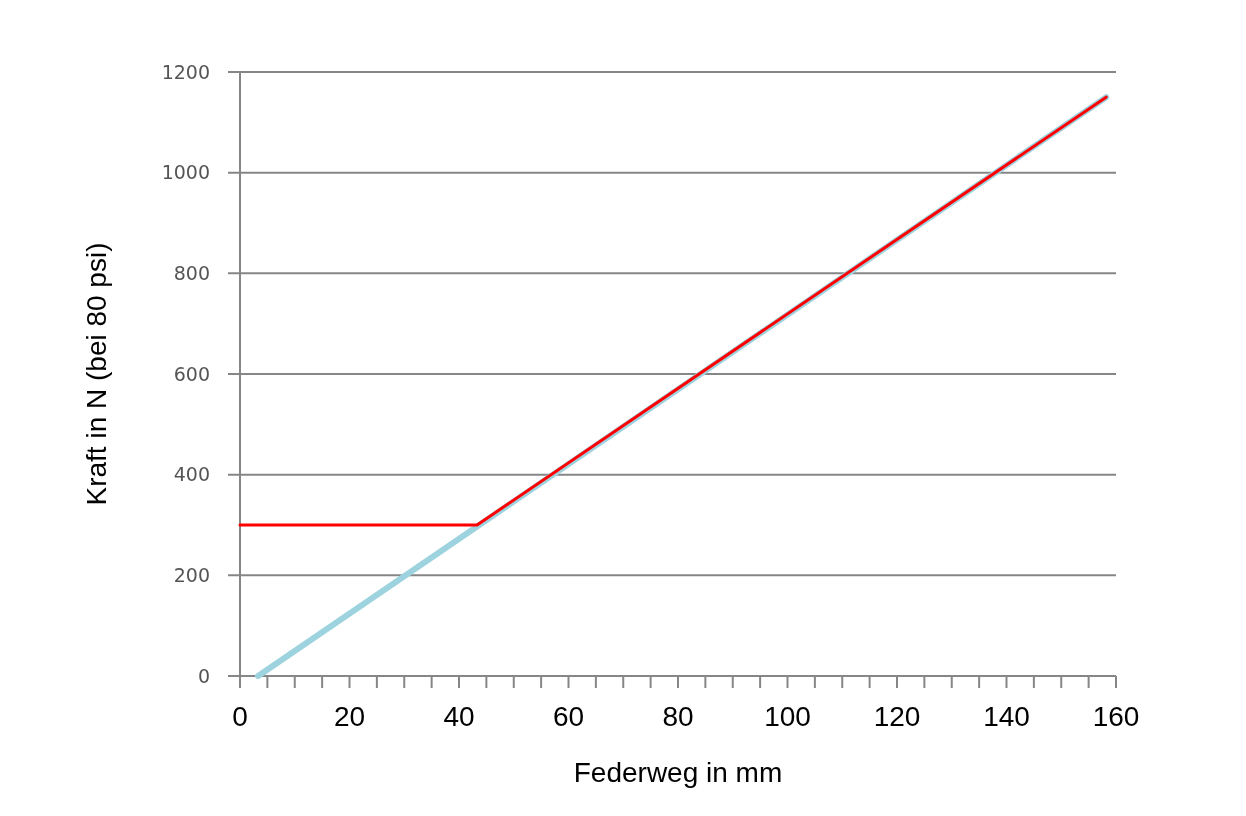 This screenshot has width=1246, height=816. What do you see at coordinates (240, 716) in the screenshot?
I see `x-tick-label: 0` at bounding box center [240, 716].